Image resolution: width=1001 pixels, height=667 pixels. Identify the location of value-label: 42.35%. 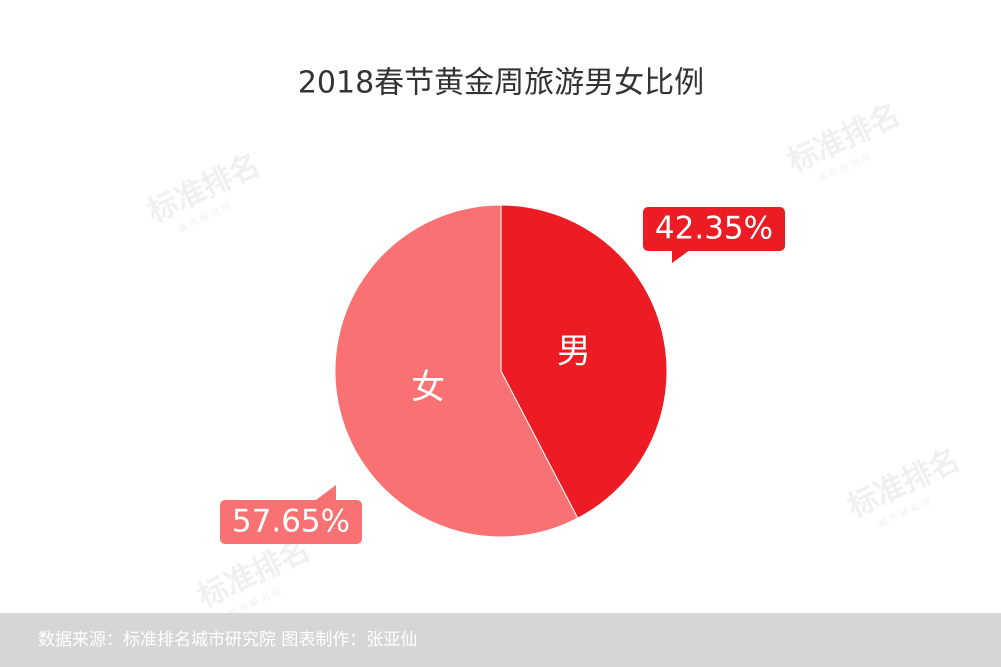
(714, 229).